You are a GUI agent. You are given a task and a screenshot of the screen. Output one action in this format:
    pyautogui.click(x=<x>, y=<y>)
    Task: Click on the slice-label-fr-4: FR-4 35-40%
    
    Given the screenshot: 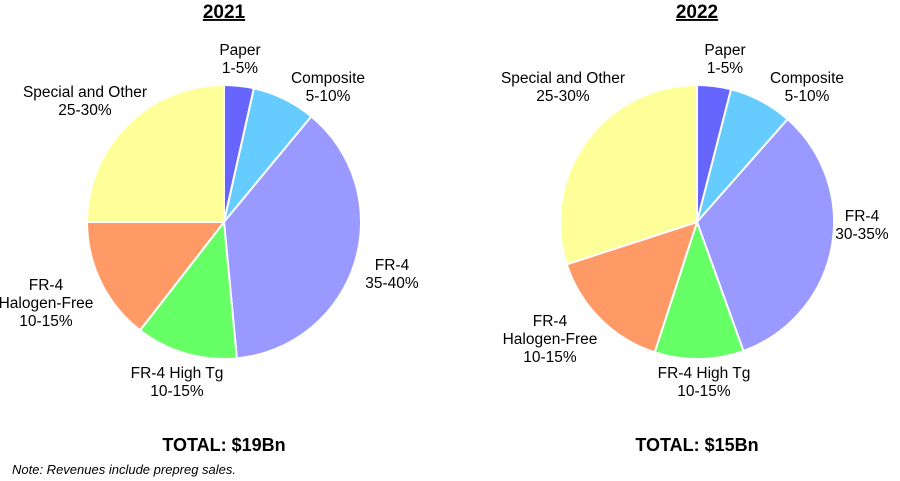 What is the action you would take?
    pyautogui.click(x=392, y=274)
    